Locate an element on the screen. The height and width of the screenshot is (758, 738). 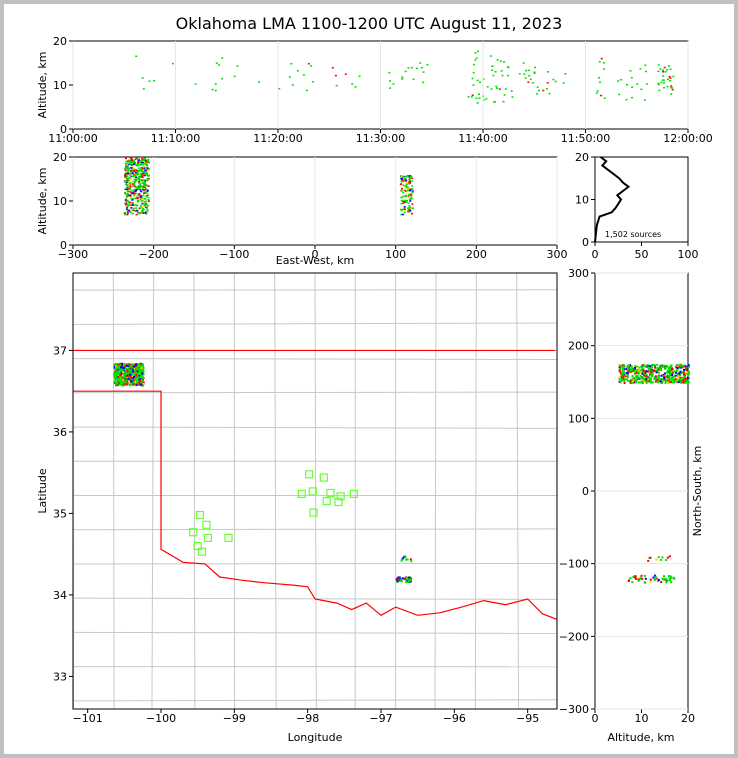
x-tick-label: −99 is located at coordinates (234, 718).